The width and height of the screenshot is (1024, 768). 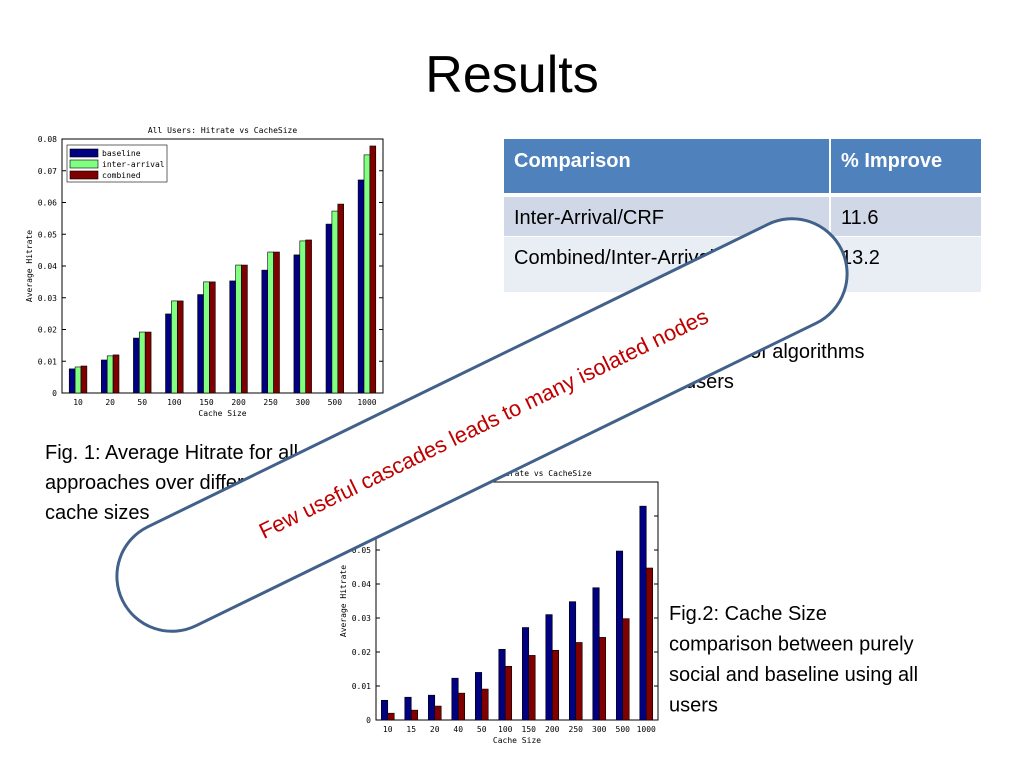 What do you see at coordinates (47, 171) in the screenshot?
I see `y-tick-label: 0.07` at bounding box center [47, 171].